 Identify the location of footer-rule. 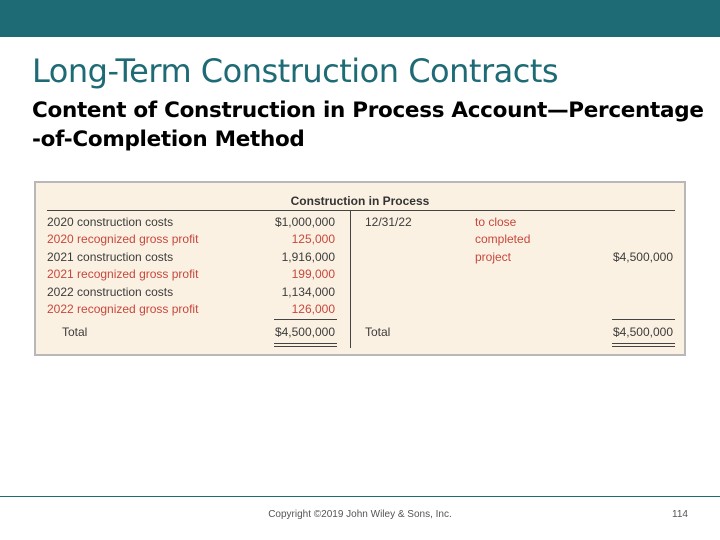
(360, 496).